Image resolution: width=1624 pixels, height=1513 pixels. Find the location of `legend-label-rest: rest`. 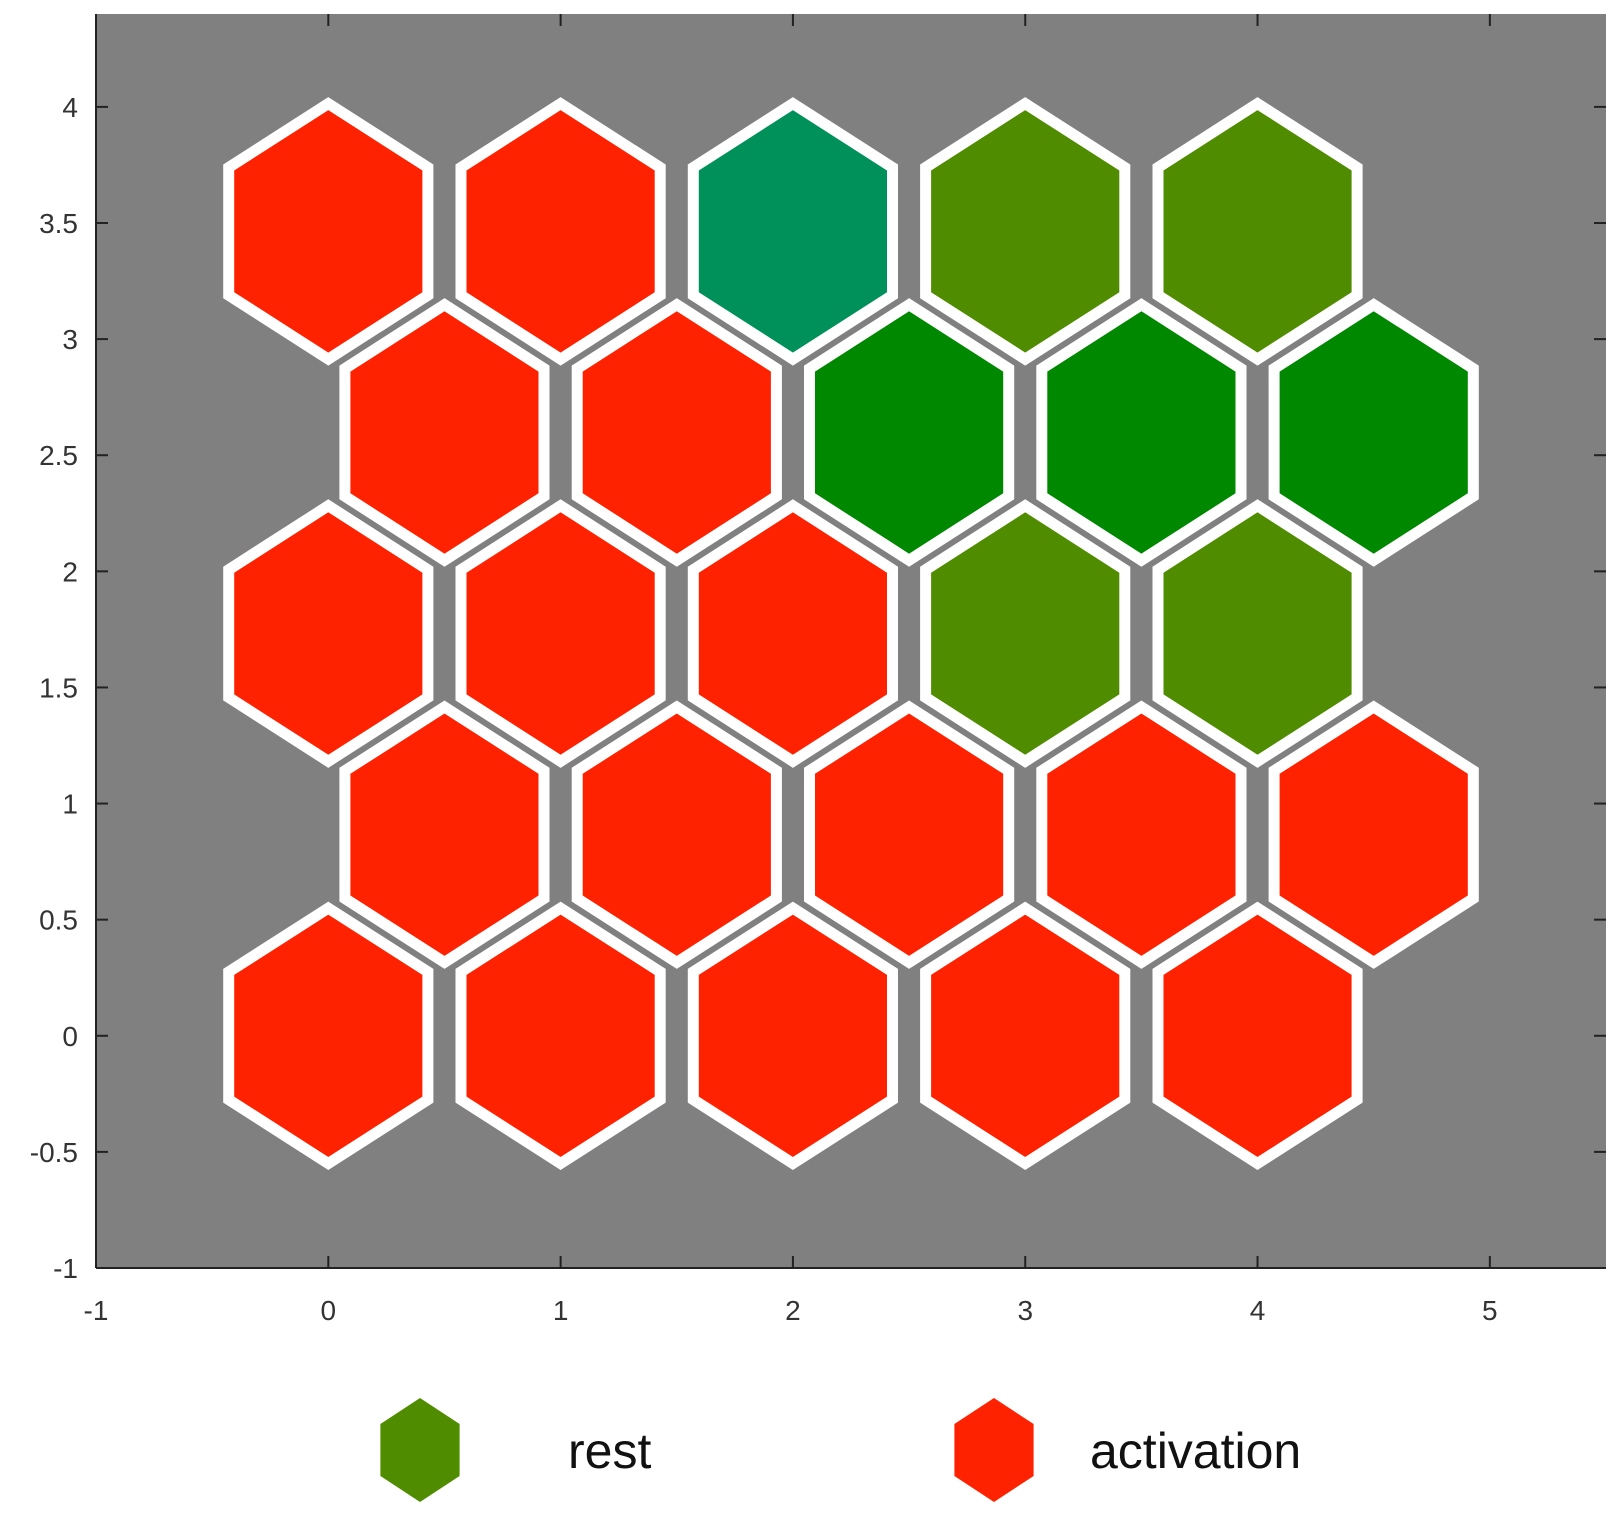

legend-label-rest: rest is located at coordinates (609, 1451).